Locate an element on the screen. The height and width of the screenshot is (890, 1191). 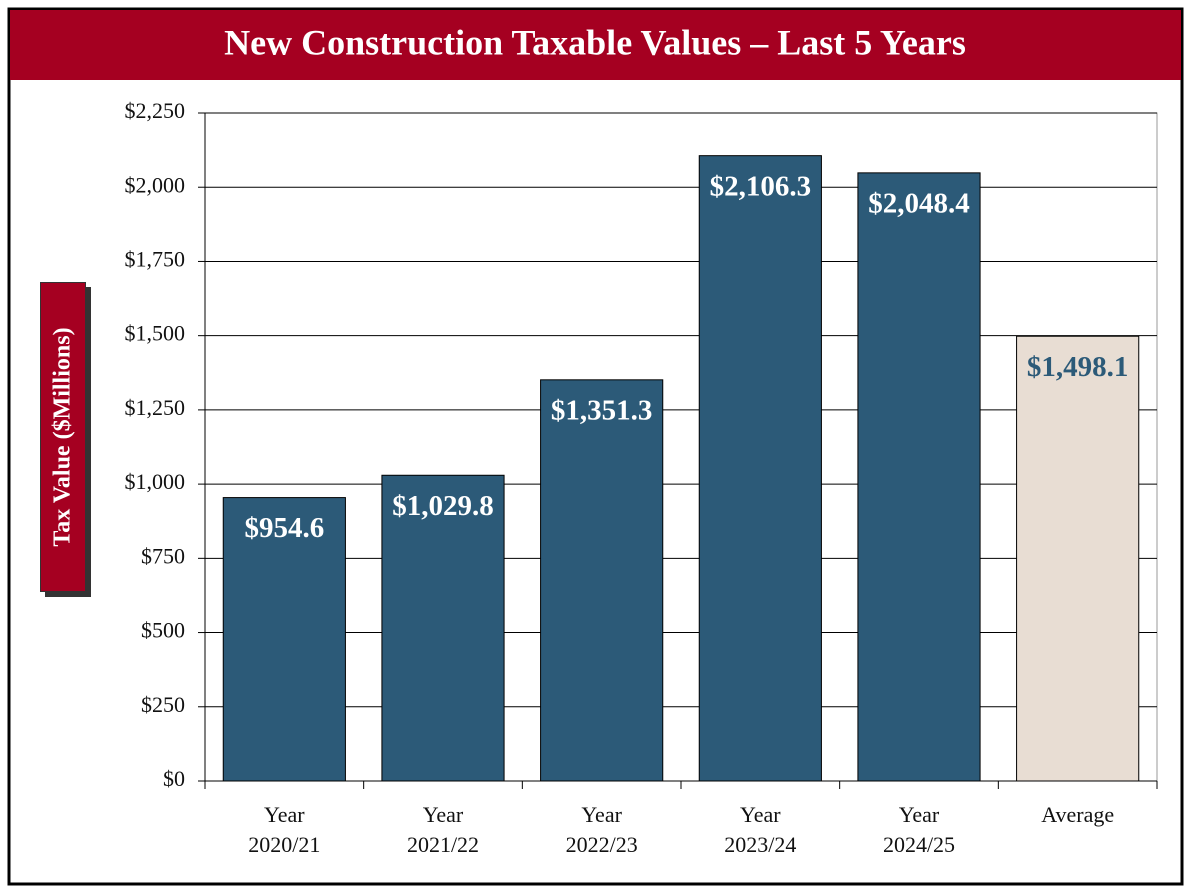
value-label: $954.6 is located at coordinates (284, 528).